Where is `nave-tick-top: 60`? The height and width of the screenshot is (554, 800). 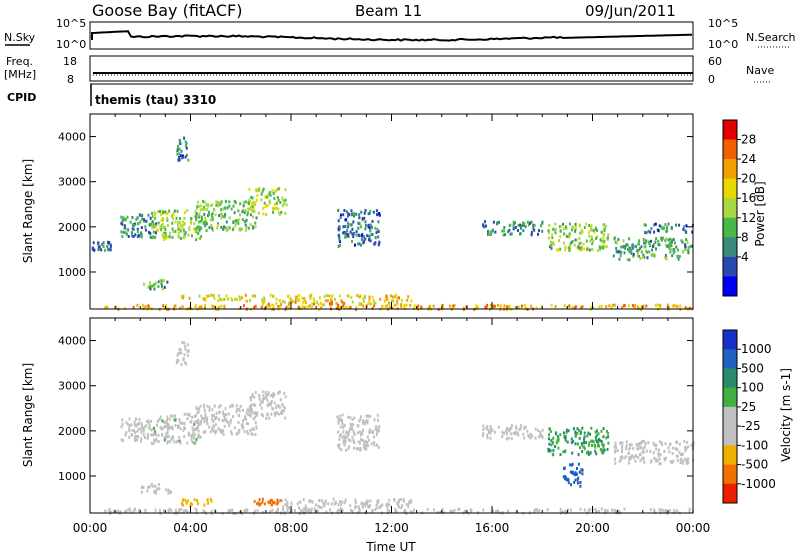 nave-tick-top: 60 is located at coordinates (715, 61).